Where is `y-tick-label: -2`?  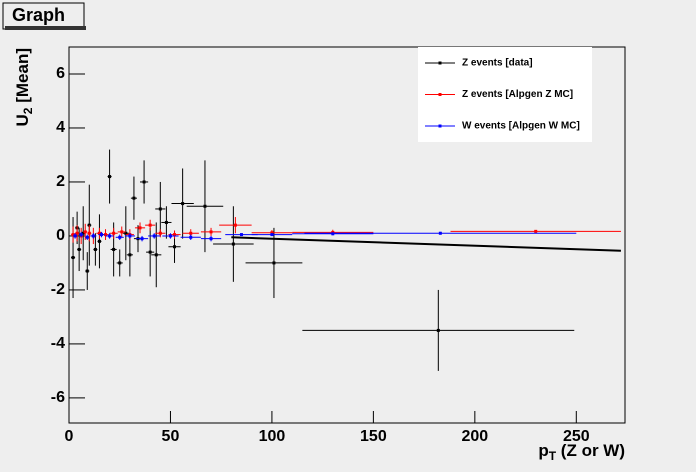
y-tick-label: -2 is located at coordinates (58, 289).